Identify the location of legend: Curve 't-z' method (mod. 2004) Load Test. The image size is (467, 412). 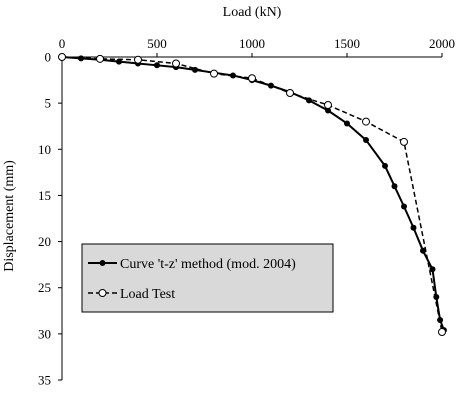
(207, 278).